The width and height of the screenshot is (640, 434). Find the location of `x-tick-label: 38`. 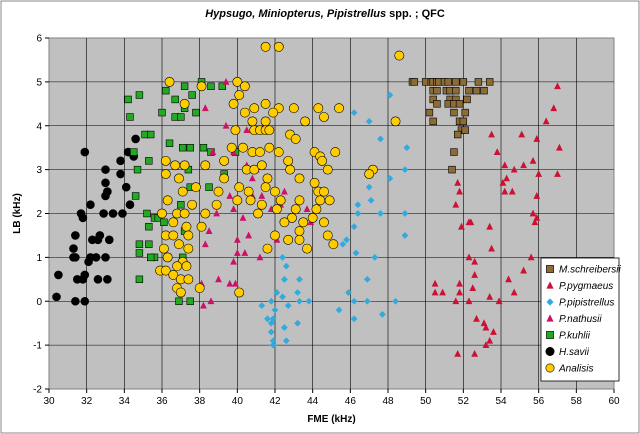

x-tick-label: 38 is located at coordinates (200, 401).